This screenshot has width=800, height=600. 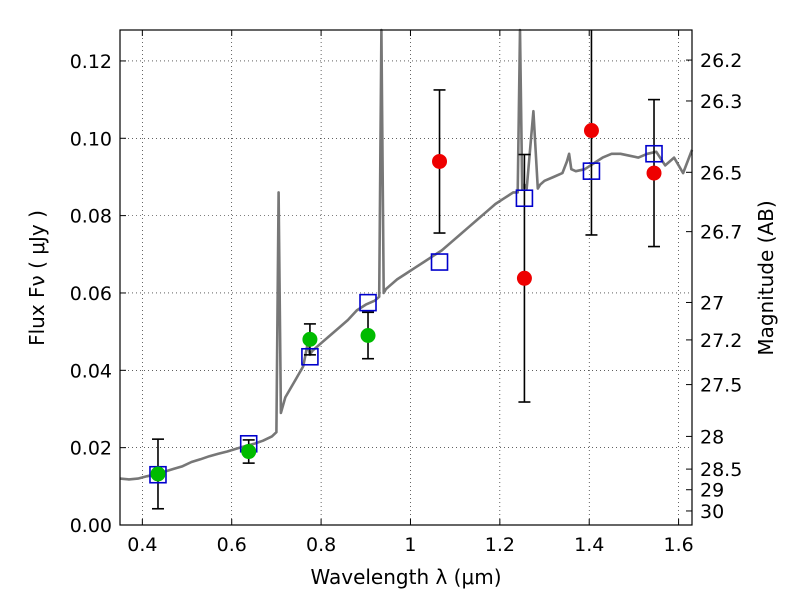 What do you see at coordinates (500, 545) in the screenshot?
I see `x-tick-label: 1.2` at bounding box center [500, 545].